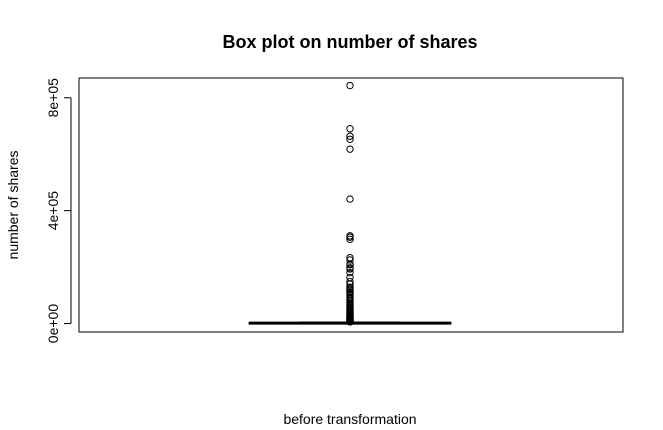  What do you see at coordinates (13, 205) in the screenshot?
I see `y-axis-label: number of shares` at bounding box center [13, 205].